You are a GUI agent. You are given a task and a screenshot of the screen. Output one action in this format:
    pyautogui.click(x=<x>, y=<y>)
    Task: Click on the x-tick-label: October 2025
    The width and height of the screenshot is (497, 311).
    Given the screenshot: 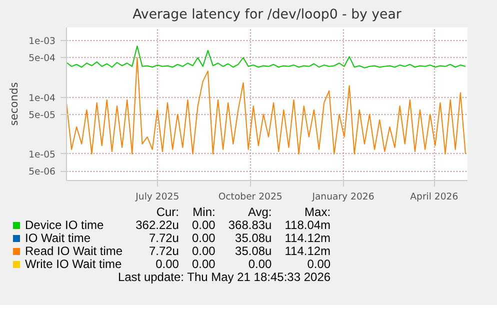 What is the action you would take?
    pyautogui.click(x=250, y=197)
    